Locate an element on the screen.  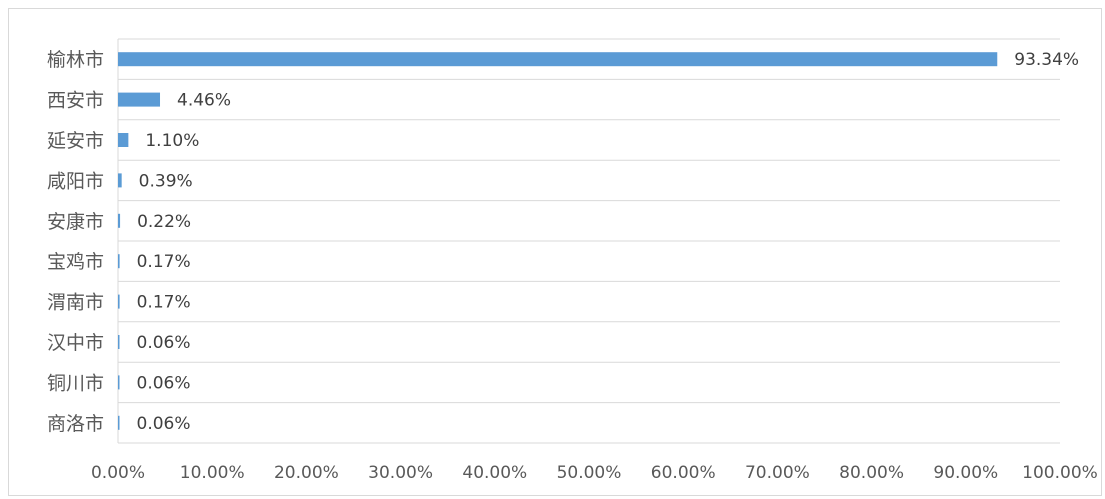
category-label: 商洛市 is located at coordinates (75, 424).